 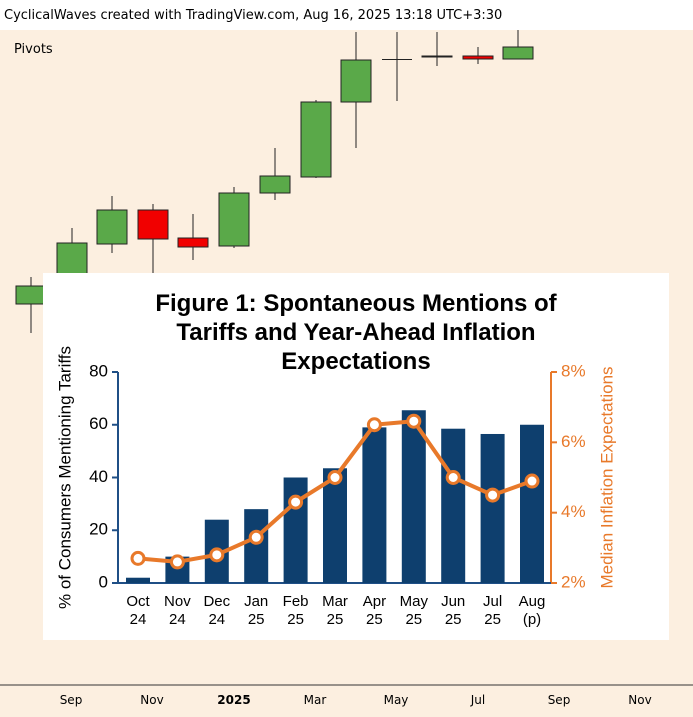 I want to click on x-tick-label: Dec 24, so click(x=217, y=610).